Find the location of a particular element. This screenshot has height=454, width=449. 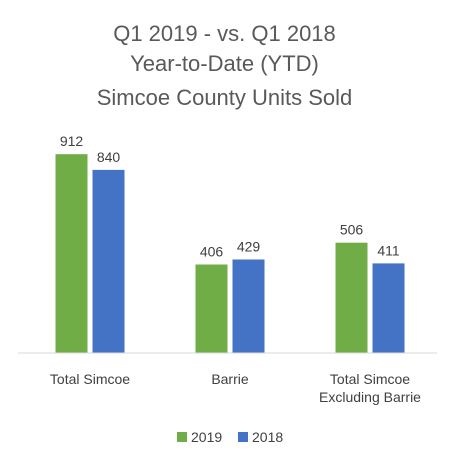

data-label-2019-2: 506 is located at coordinates (352, 230).